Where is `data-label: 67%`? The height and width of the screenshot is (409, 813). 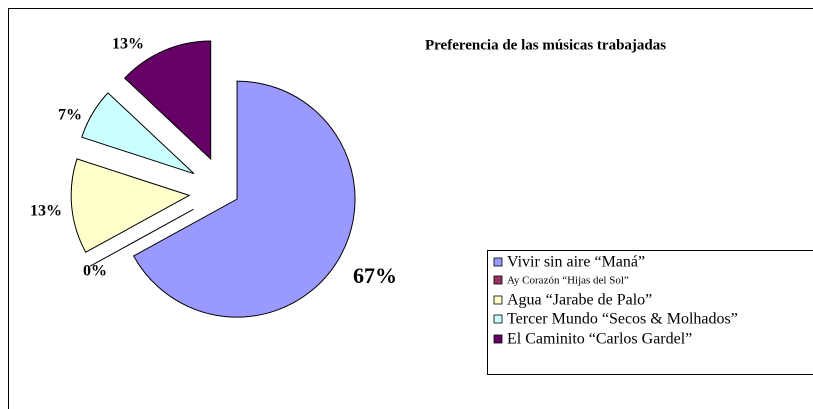 data-label: 67% is located at coordinates (375, 275).